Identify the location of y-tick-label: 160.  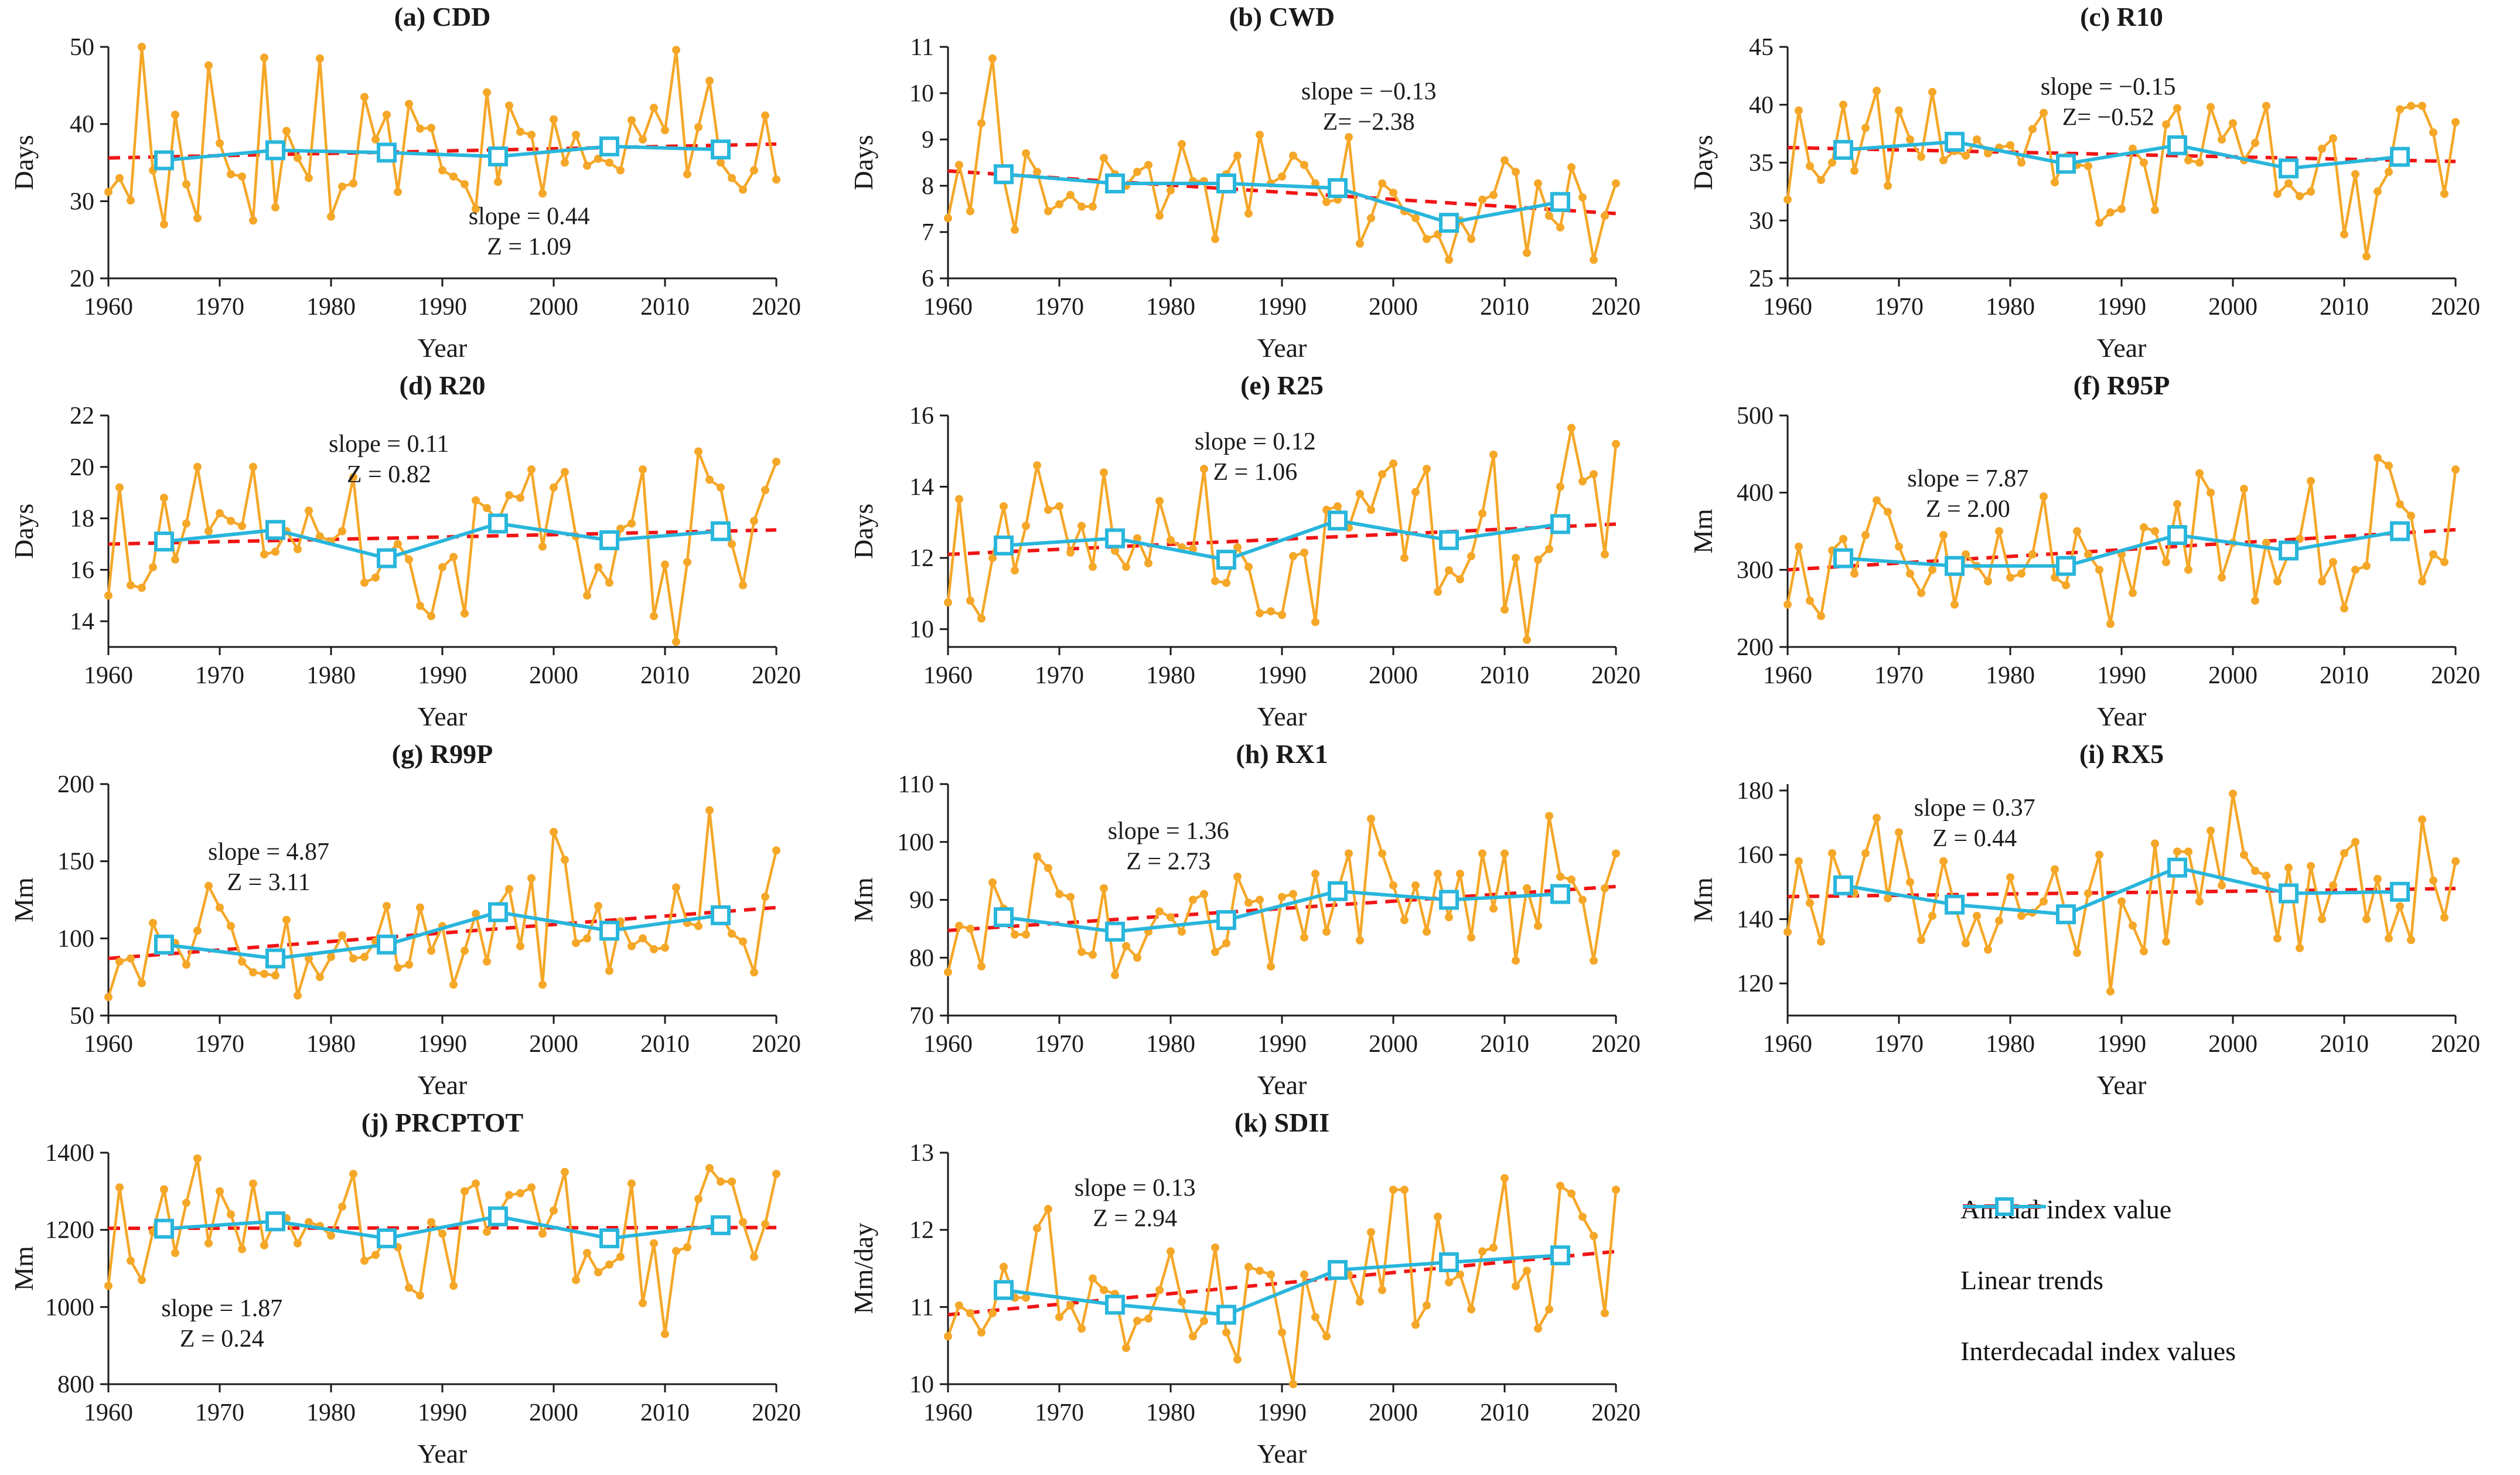
(1755, 855).